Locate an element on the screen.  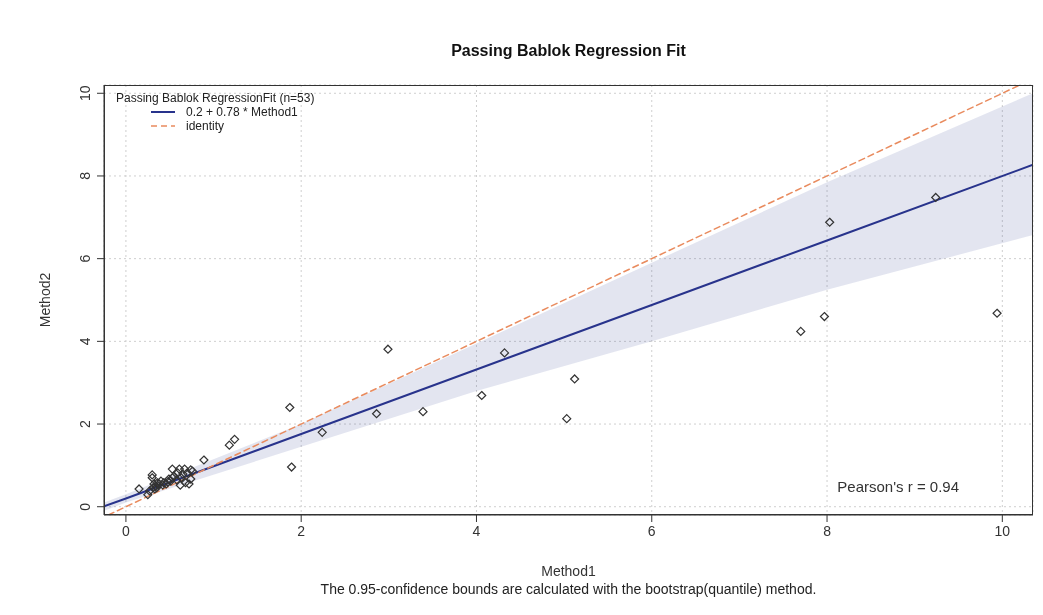
y-tick-label: 0 is located at coordinates (85, 506).